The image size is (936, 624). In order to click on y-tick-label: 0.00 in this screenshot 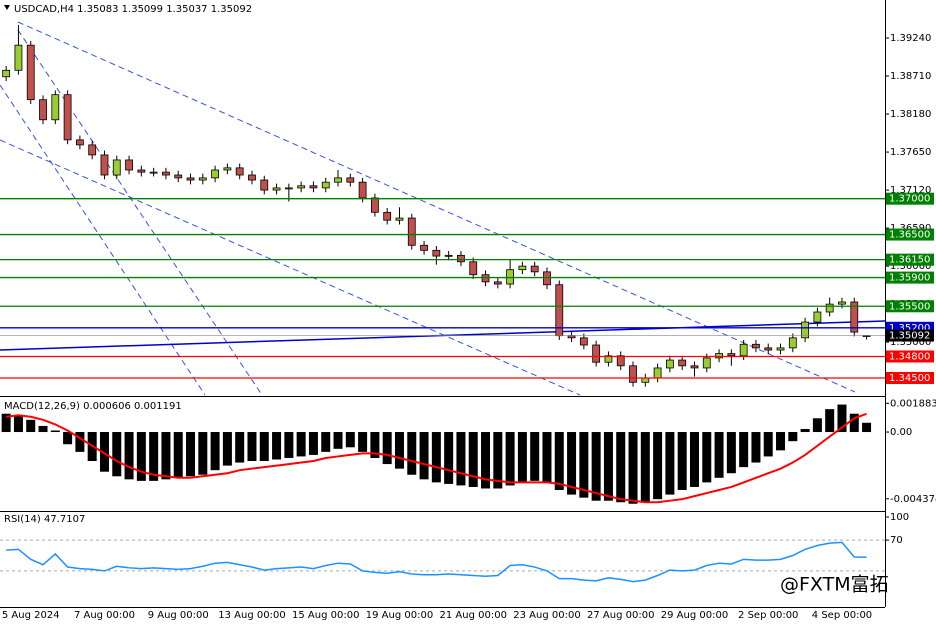, I will do `click(901, 432)`.